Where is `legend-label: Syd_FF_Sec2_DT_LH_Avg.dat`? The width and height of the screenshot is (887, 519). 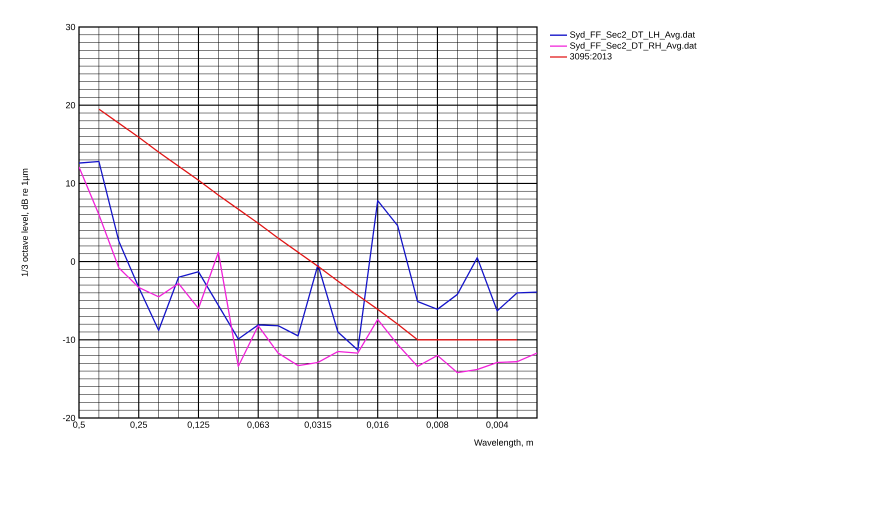
legend-label: Syd_FF_Sec2_DT_LH_Avg.dat is located at coordinates (632, 35).